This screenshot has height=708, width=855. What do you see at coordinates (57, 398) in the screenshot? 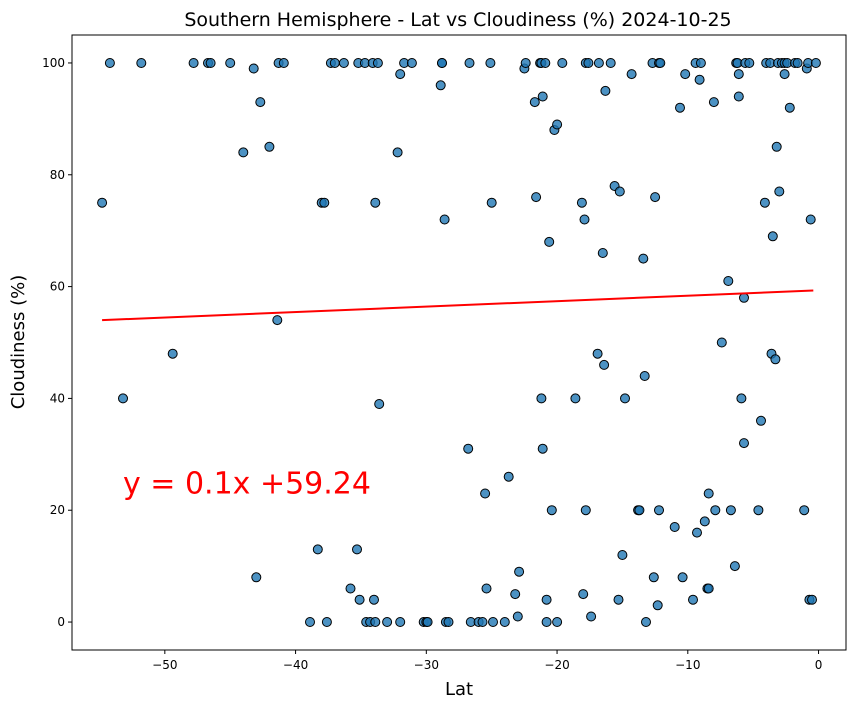
I see `y-tick-label: 40` at bounding box center [57, 398].